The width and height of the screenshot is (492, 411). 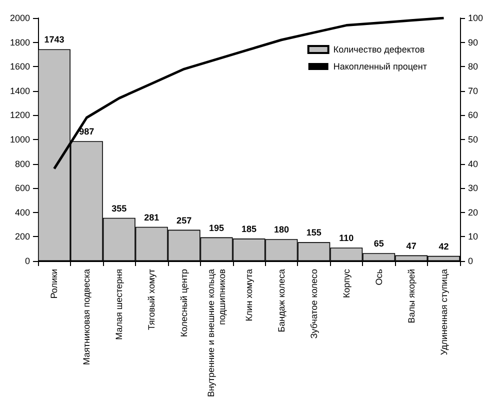 What do you see at coordinates (22, 237) in the screenshot?
I see `y-tick-label: 200` at bounding box center [22, 237].